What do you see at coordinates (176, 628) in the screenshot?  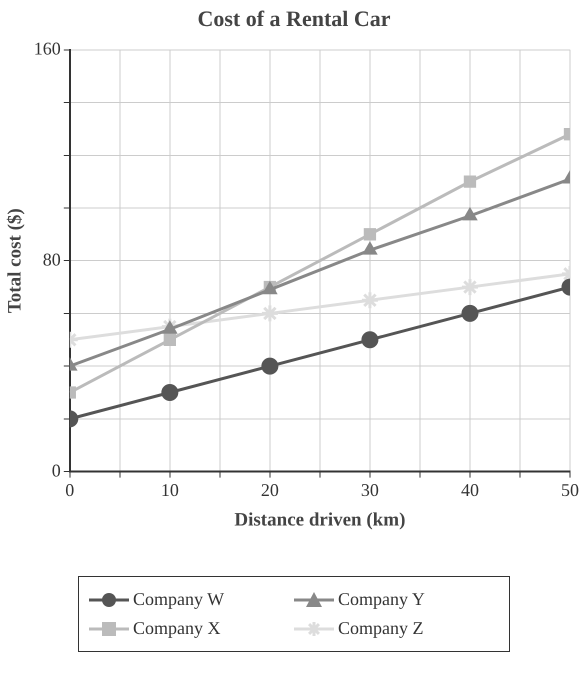 I see `legend-label: Company X` at bounding box center [176, 628].